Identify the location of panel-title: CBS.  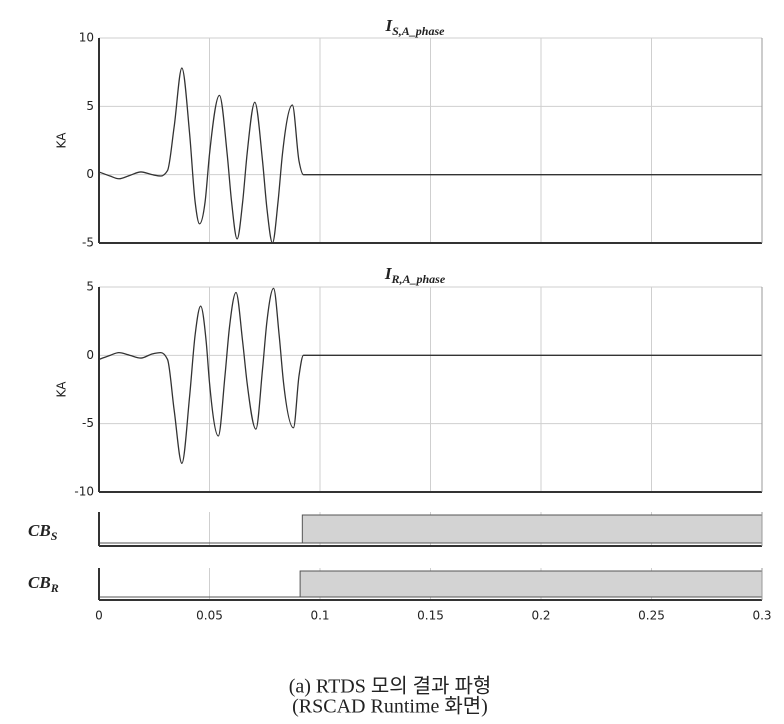
(43, 532).